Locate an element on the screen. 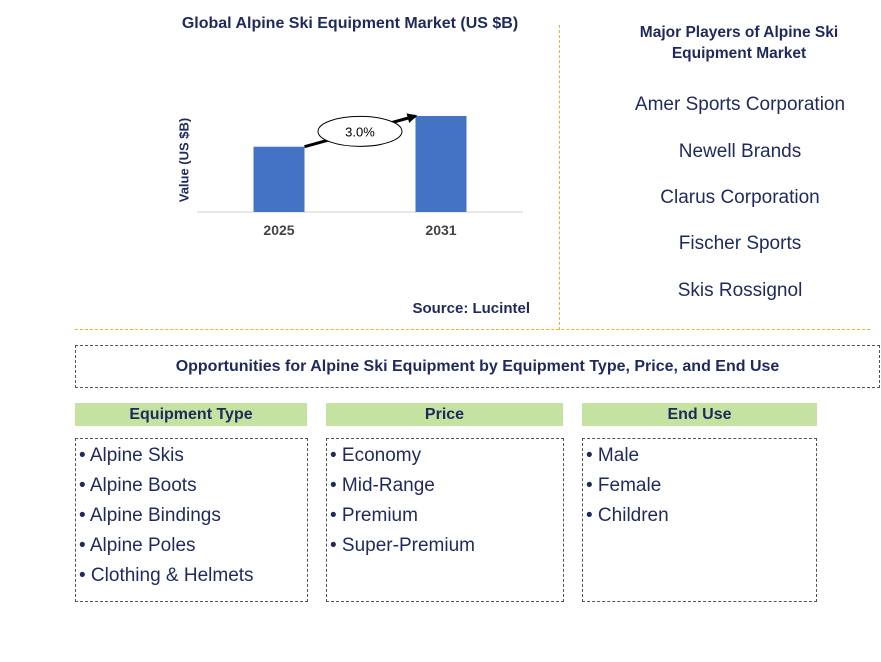 The width and height of the screenshot is (881, 662). category-list-end-use: • Male • Female • Children is located at coordinates (699, 520).